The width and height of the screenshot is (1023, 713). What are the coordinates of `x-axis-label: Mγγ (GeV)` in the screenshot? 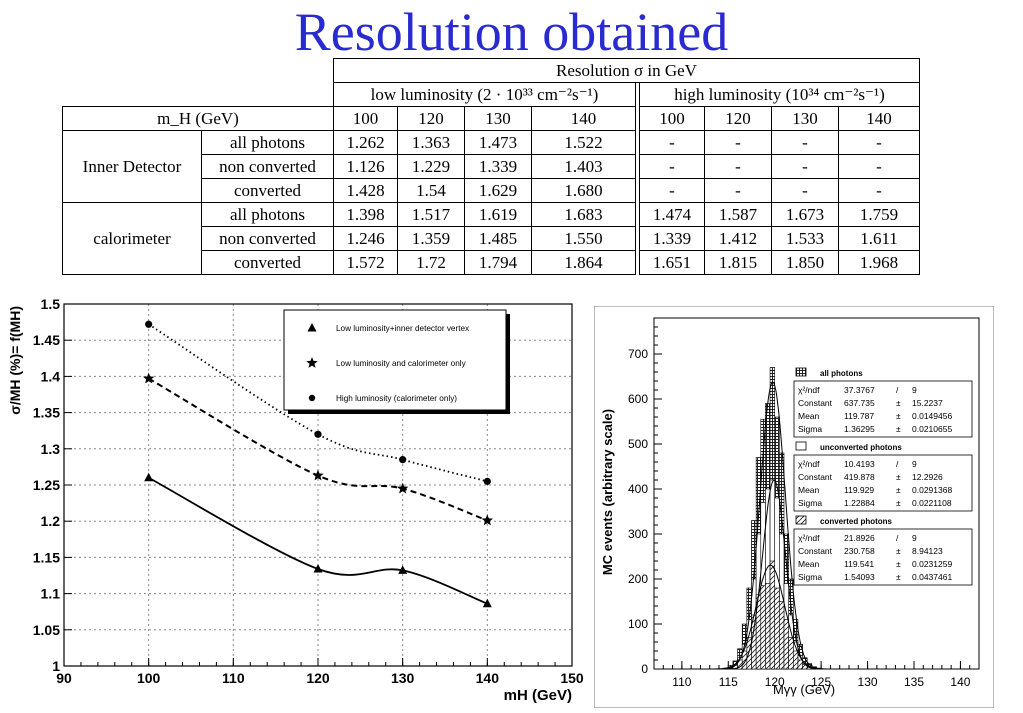 It's located at (804, 689).